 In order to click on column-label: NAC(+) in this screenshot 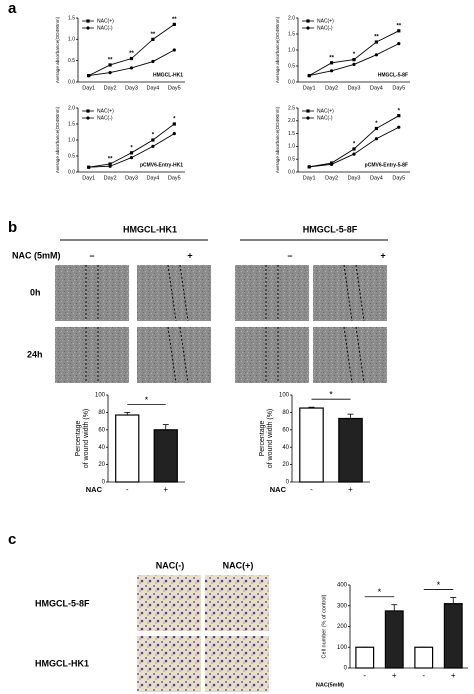, I will do `click(238, 565)`.